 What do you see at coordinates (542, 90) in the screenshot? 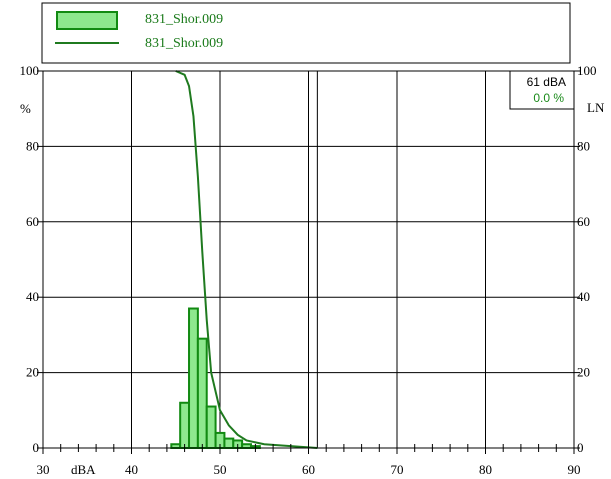
I see `readout-box` at bounding box center [542, 90].